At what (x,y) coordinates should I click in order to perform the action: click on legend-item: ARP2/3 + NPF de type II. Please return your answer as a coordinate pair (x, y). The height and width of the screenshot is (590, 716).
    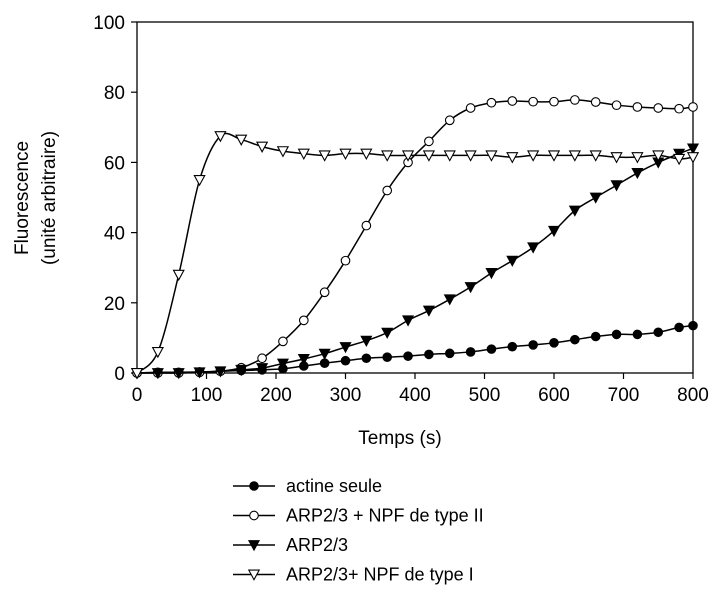
    Looking at the image, I should click on (358, 516).